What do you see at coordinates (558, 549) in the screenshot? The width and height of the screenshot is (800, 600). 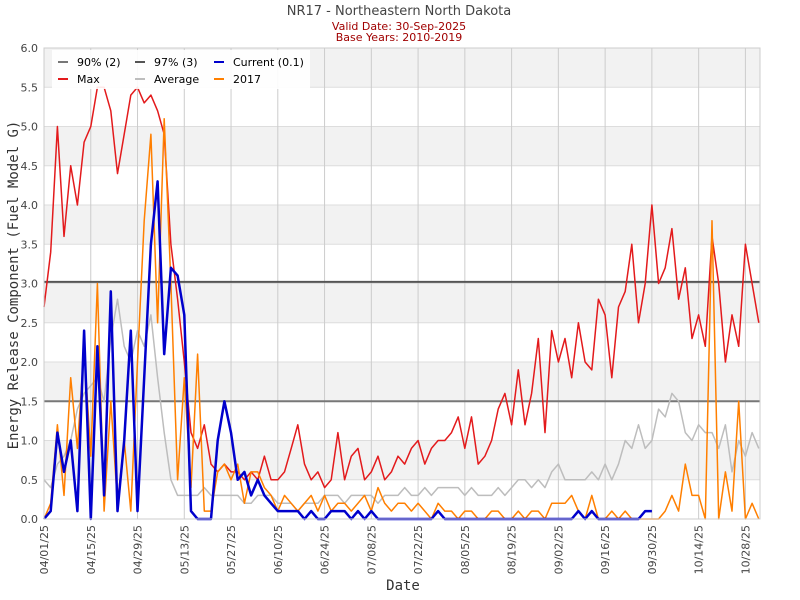 I see `x-tick-label: 09/02/25` at bounding box center [558, 549].